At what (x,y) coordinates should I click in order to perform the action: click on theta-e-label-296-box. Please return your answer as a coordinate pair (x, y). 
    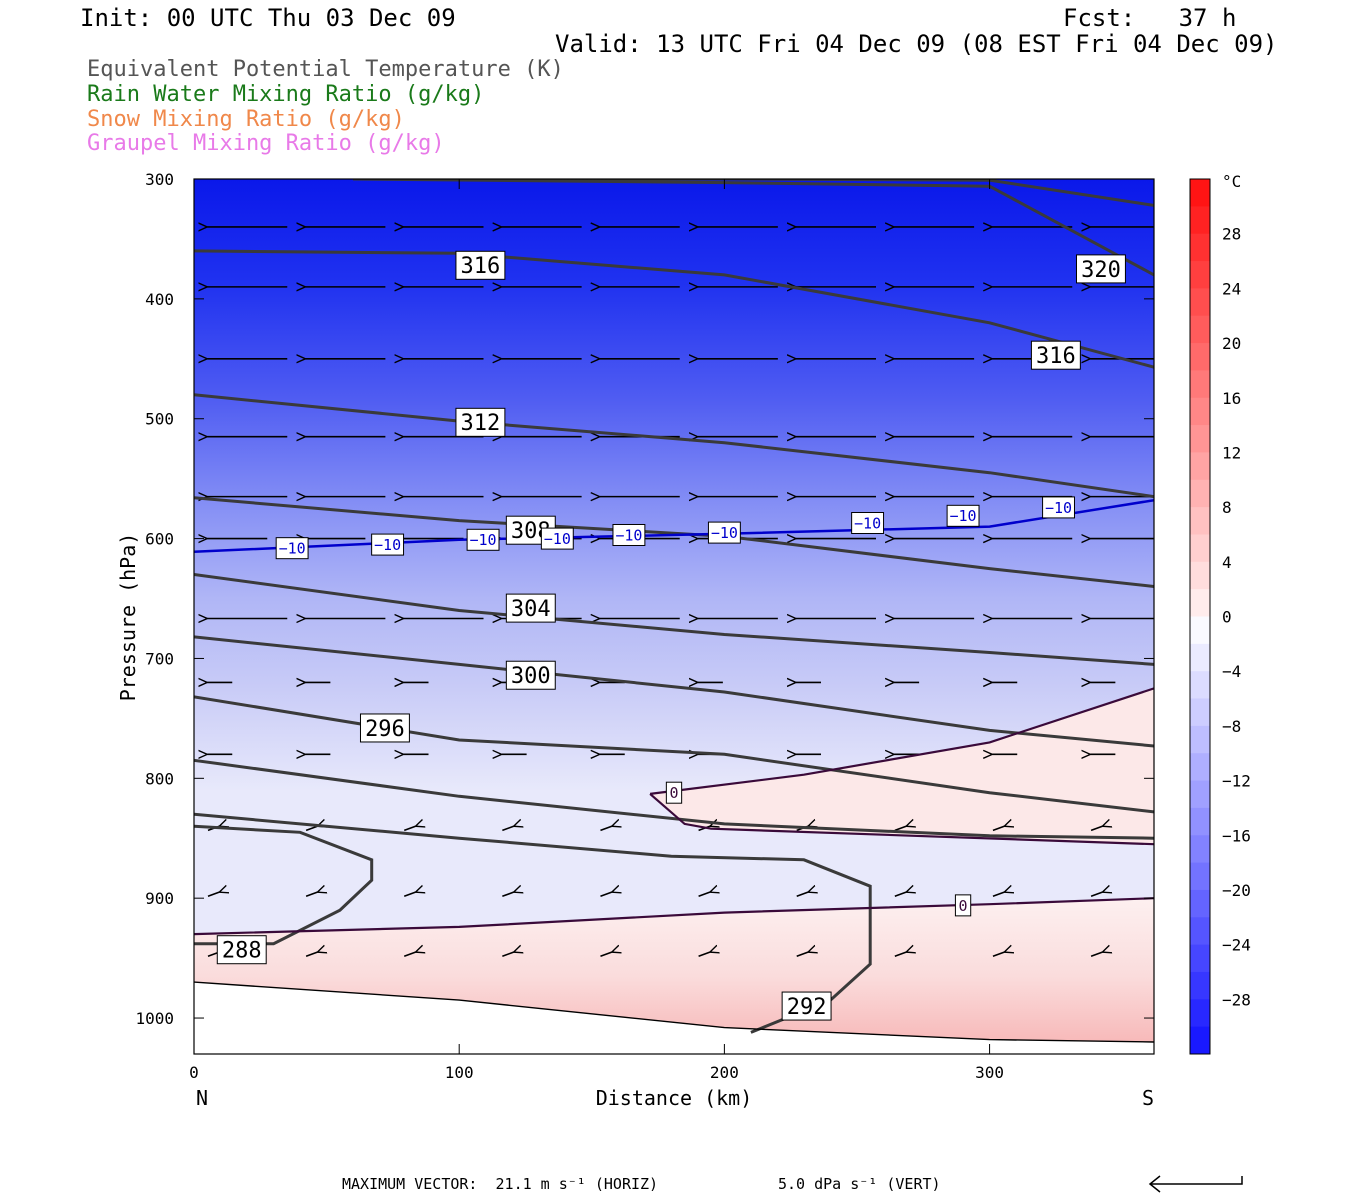
    Looking at the image, I should click on (384, 728).